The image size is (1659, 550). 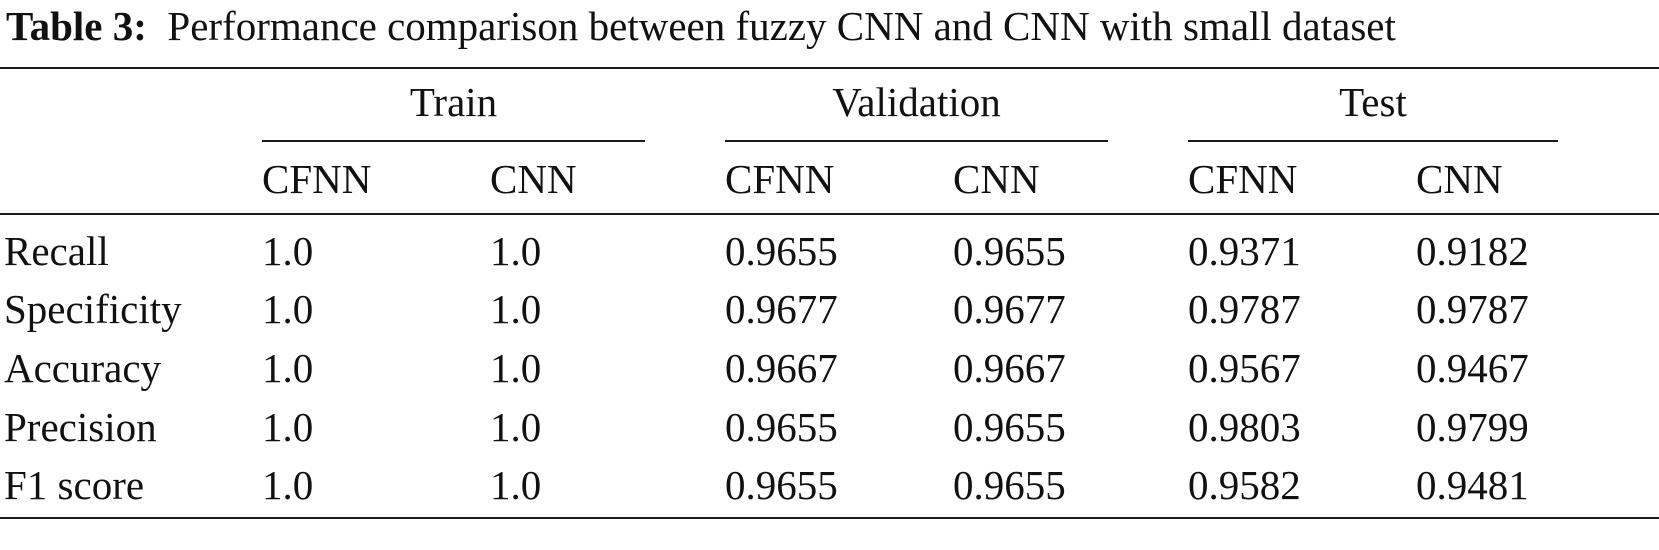 I want to click on subheader-train-cnn: CNN, so click(x=533, y=179).